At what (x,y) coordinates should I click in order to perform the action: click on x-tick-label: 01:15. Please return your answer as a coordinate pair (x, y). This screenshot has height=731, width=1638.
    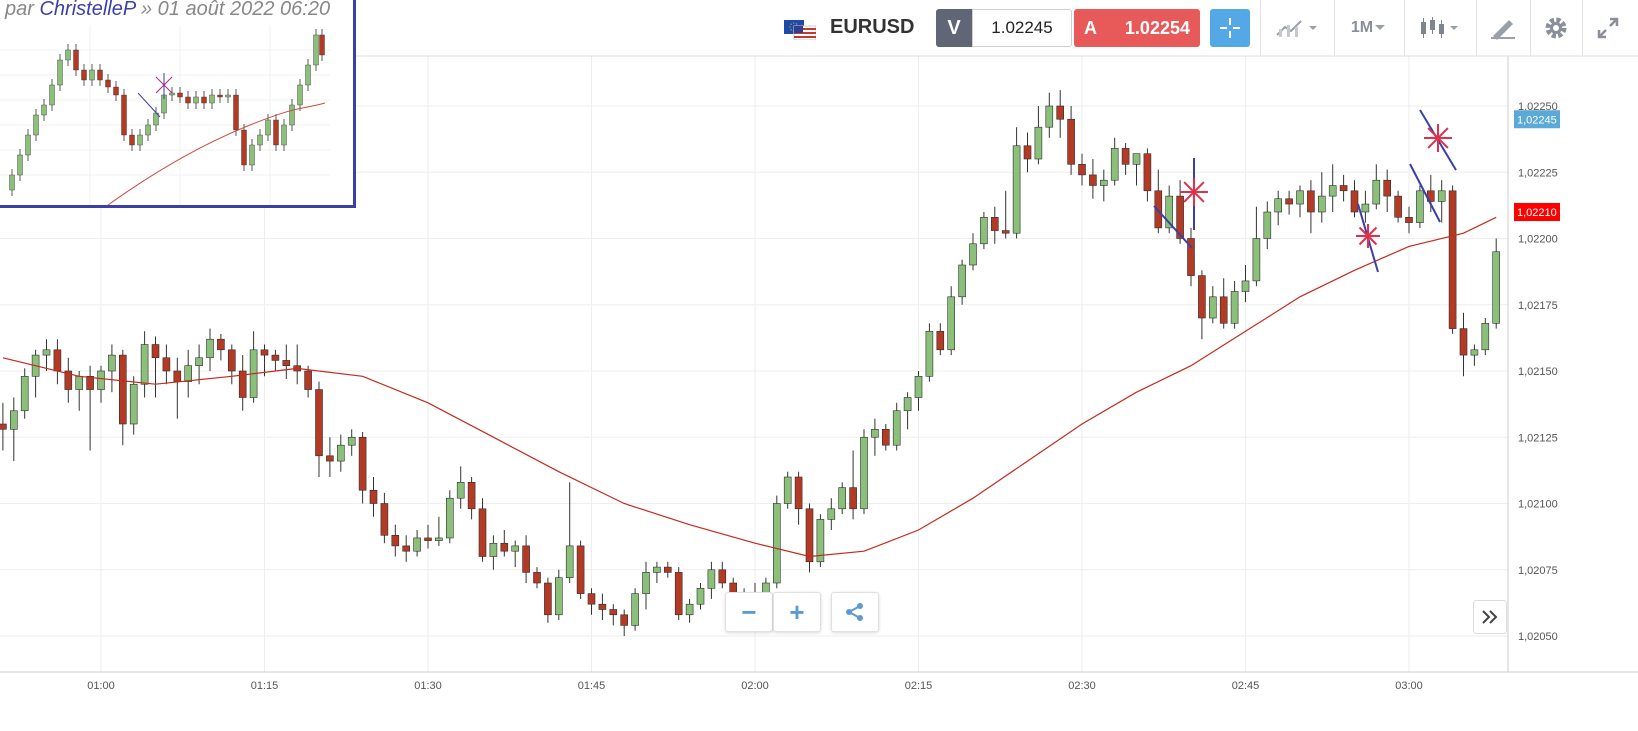
    Looking at the image, I should click on (265, 686).